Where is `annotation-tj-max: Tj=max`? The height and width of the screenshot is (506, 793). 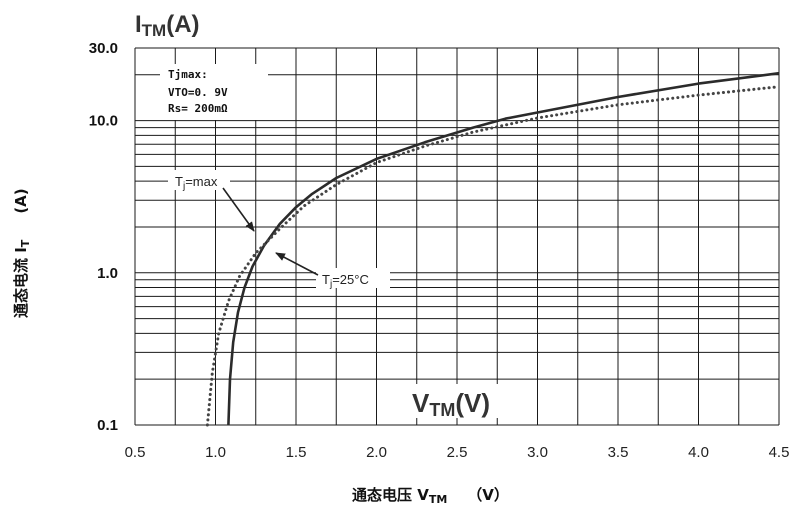
annotation-tj-max: Tj=max is located at coordinates (196, 183).